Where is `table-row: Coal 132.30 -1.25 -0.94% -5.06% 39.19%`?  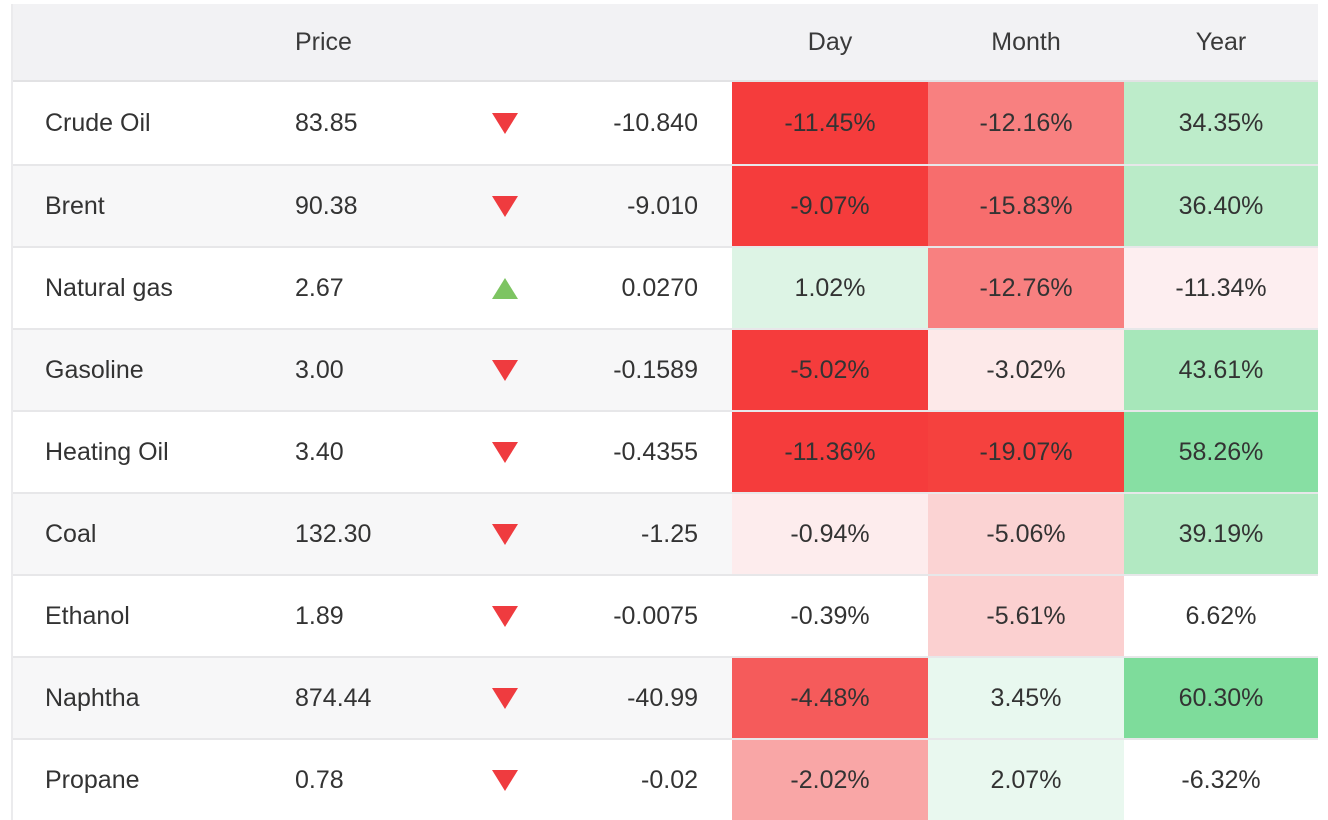 table-row: Coal 132.30 -1.25 -0.94% -5.06% 39.19% is located at coordinates (665, 533).